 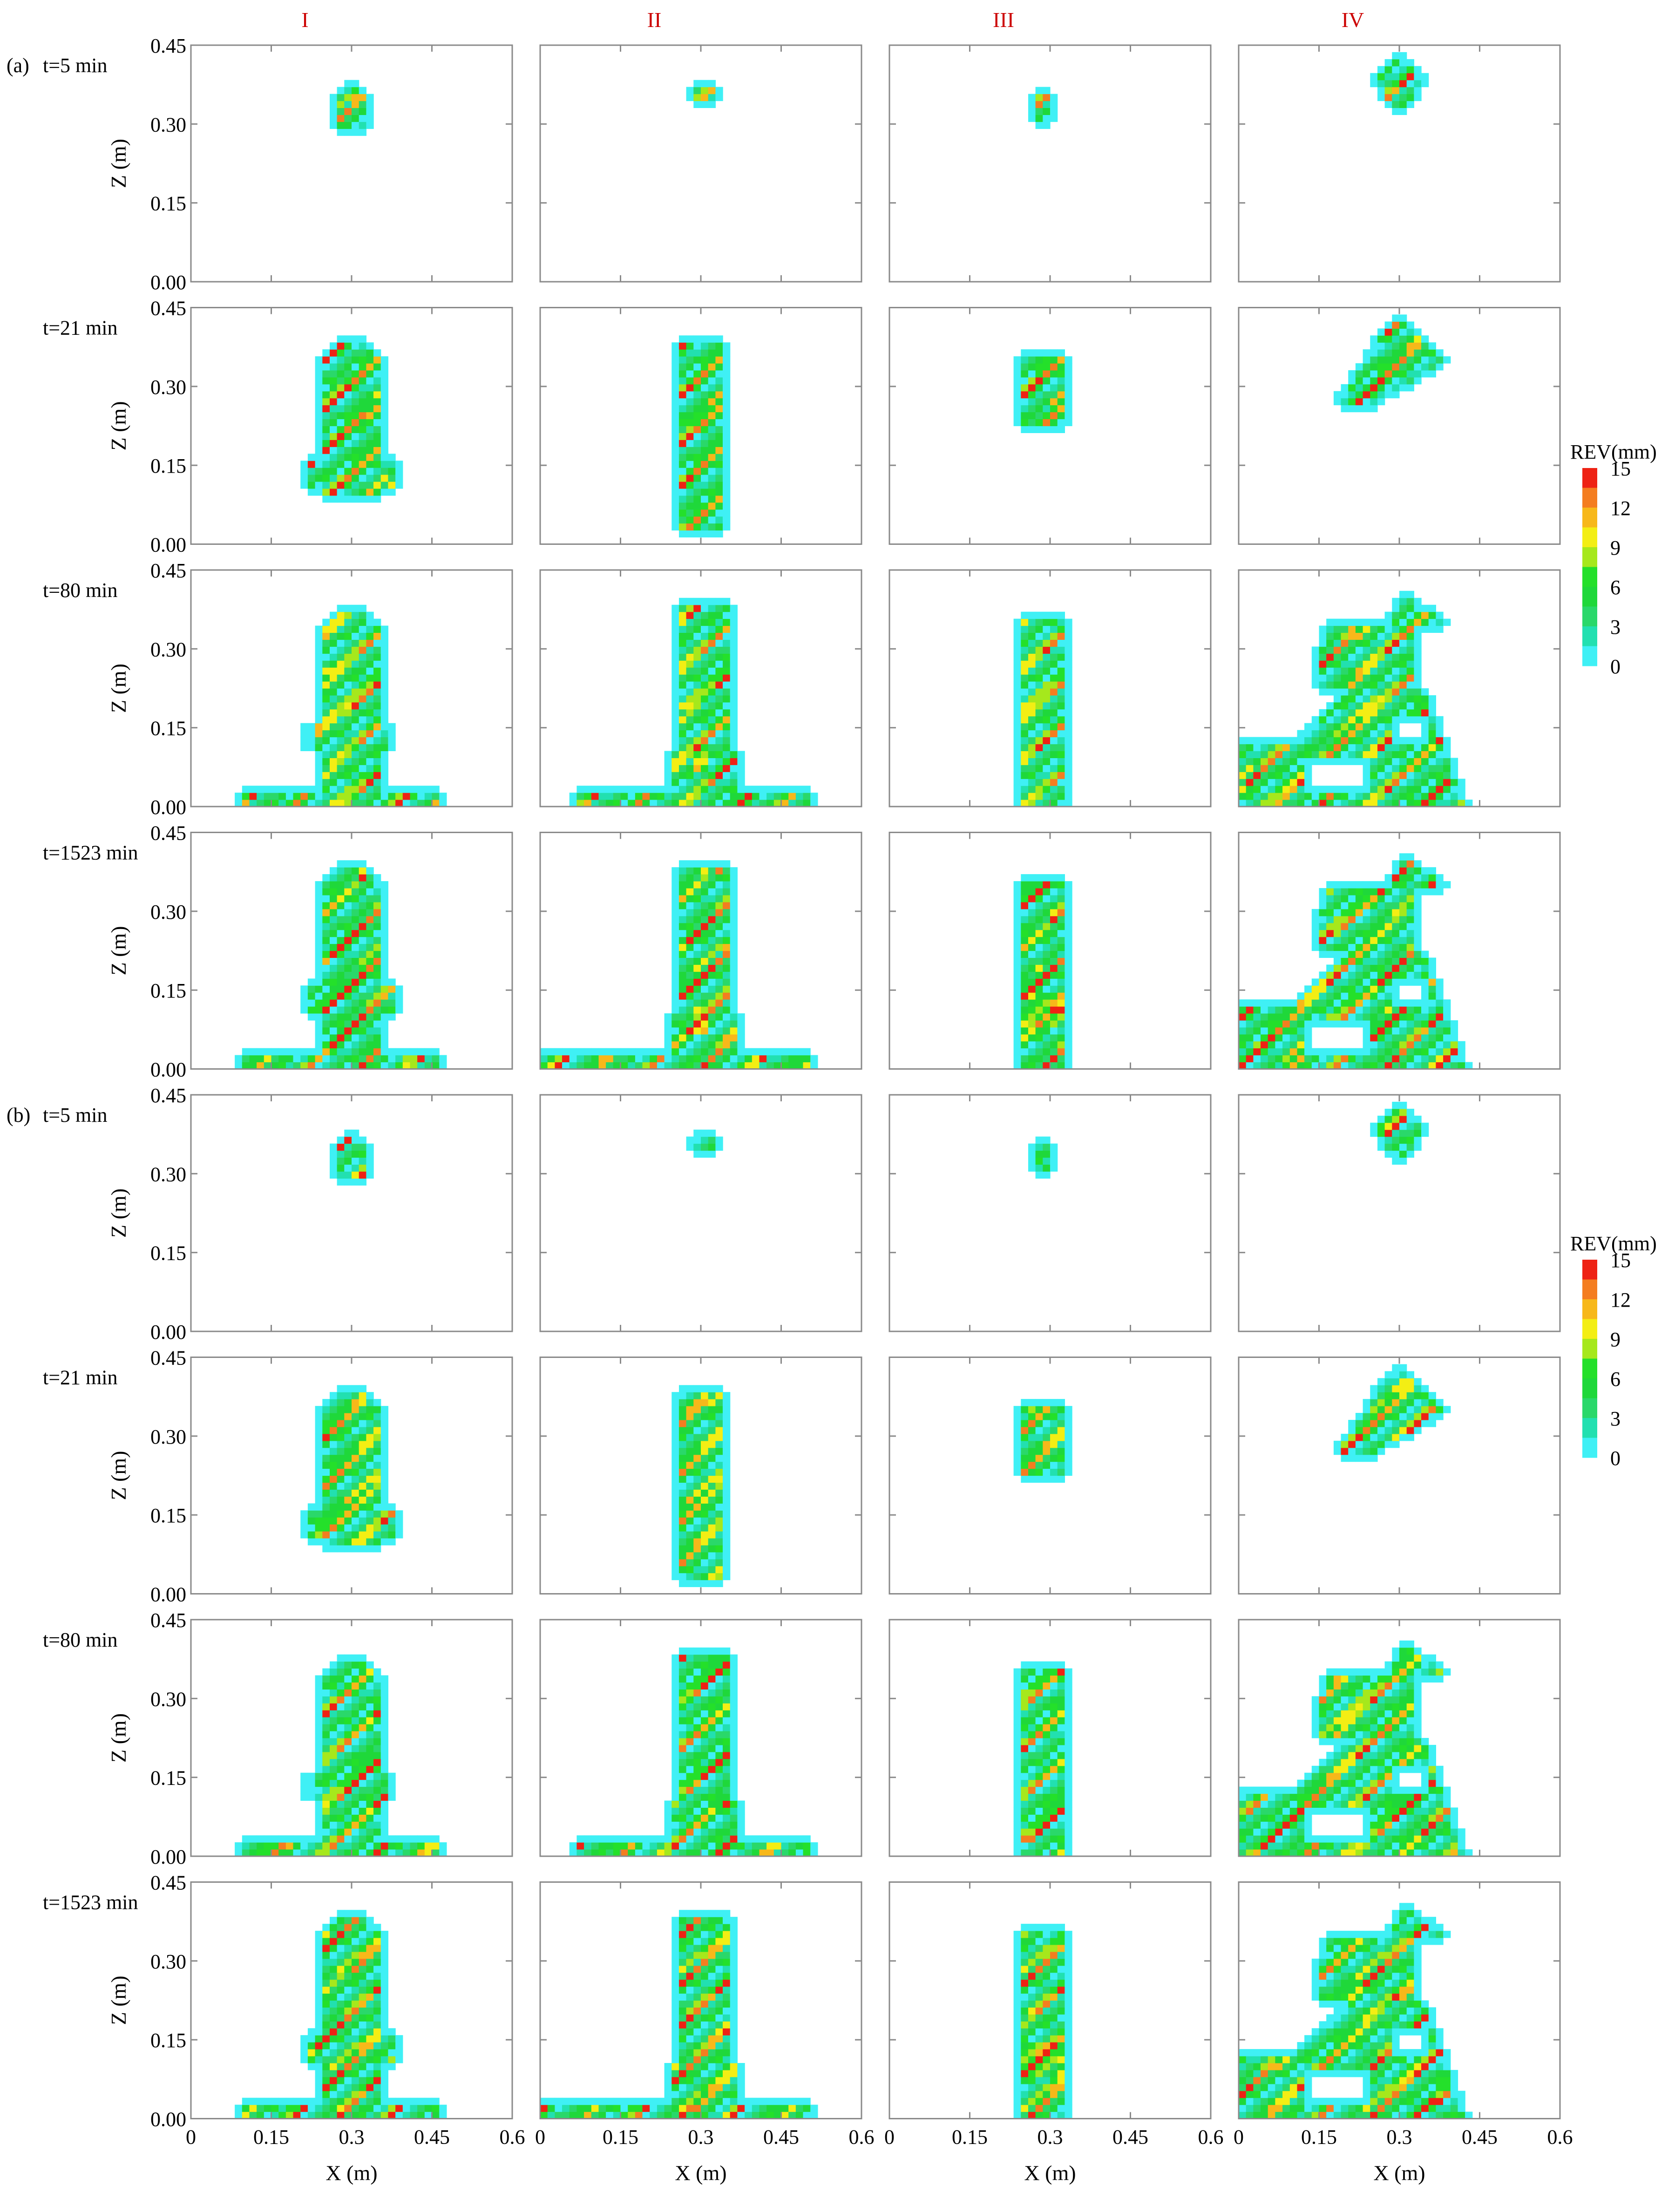 I want to click on y-tick-label: 0.00, so click(x=168, y=545).